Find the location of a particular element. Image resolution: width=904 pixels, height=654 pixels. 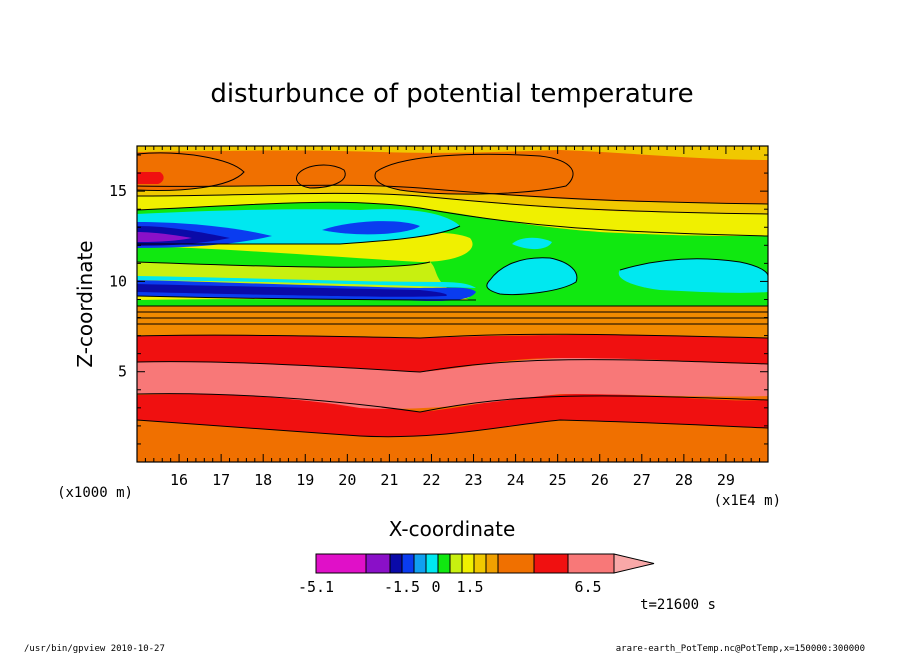

y-tick-label: 15 is located at coordinates (118, 191).